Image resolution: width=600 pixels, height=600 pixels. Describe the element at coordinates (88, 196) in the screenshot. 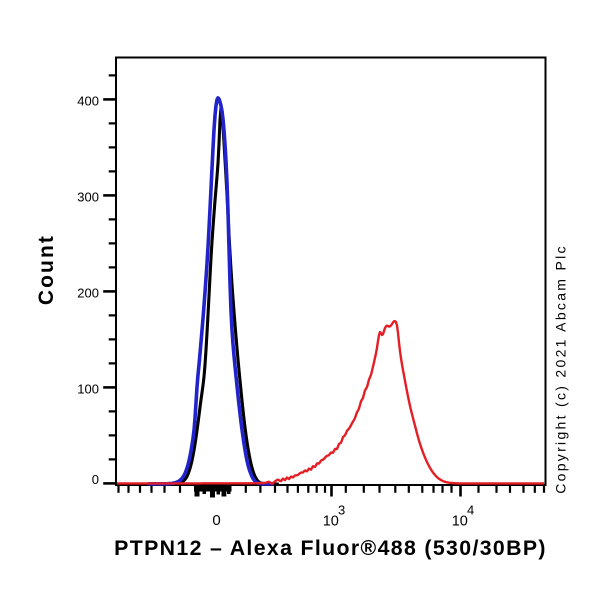

I see `svg-text: 300` at that location.